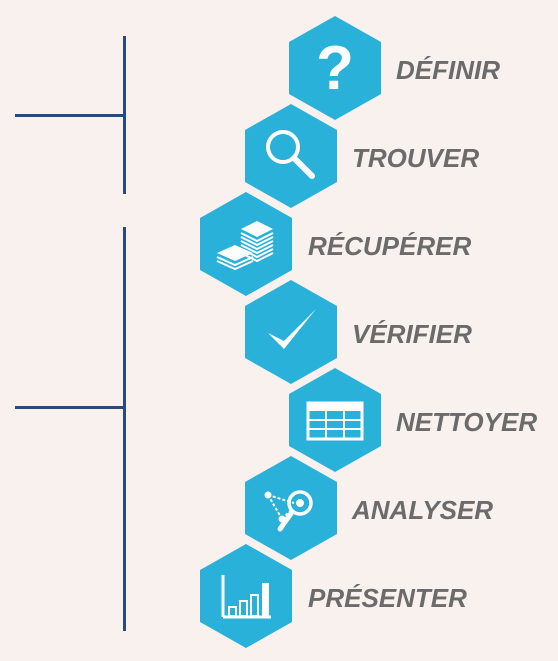 Image resolution: width=558 pixels, height=661 pixels. Describe the element at coordinates (412, 334) in the screenshot. I see `step-verifier-label: VÉRIFIER` at that location.